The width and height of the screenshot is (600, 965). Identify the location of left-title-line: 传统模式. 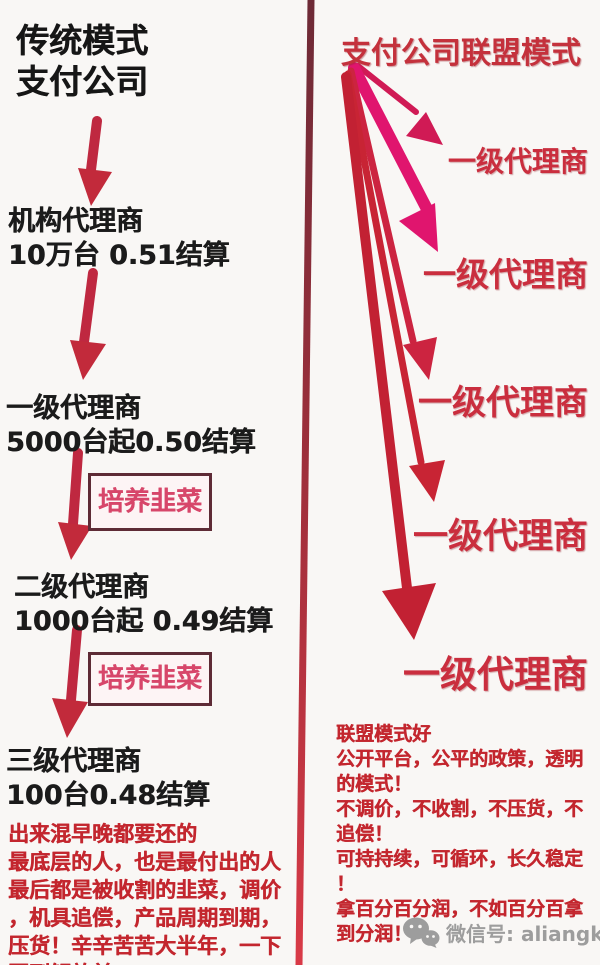
(82, 40).